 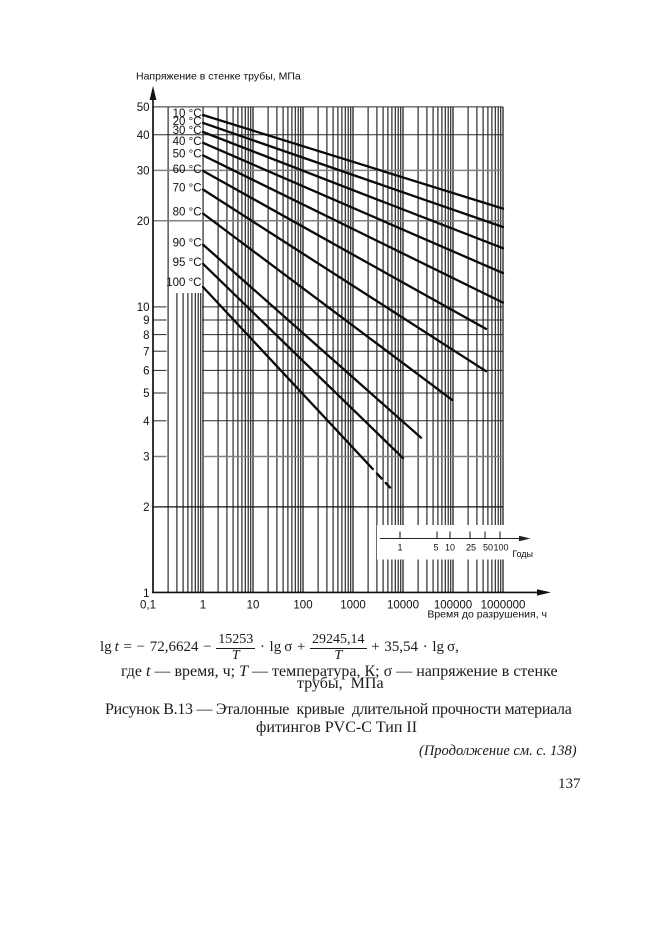 What do you see at coordinates (187, 213) in the screenshot?
I see `svg-text: 80 °C` at bounding box center [187, 213].